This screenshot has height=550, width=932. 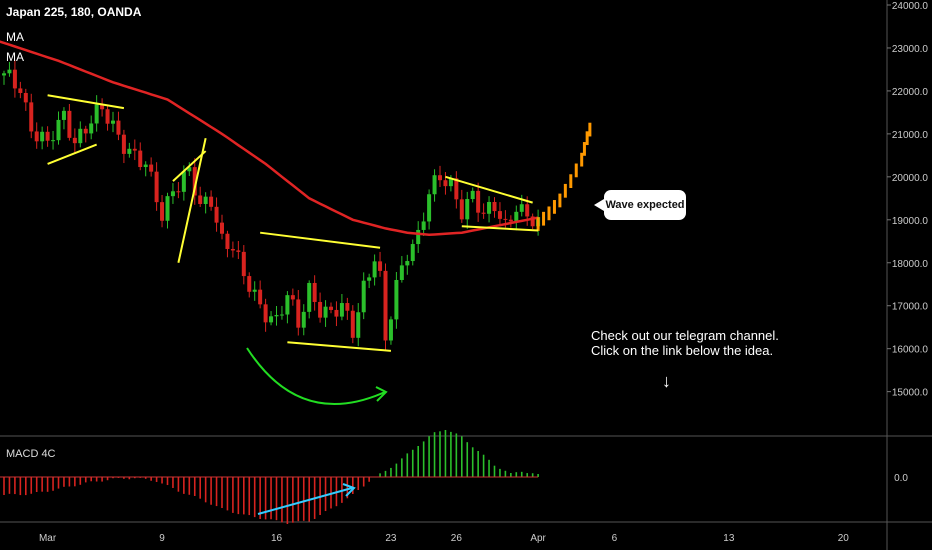 What do you see at coordinates (269, 476) in the screenshot?
I see `macd-histogram` at bounding box center [269, 476].